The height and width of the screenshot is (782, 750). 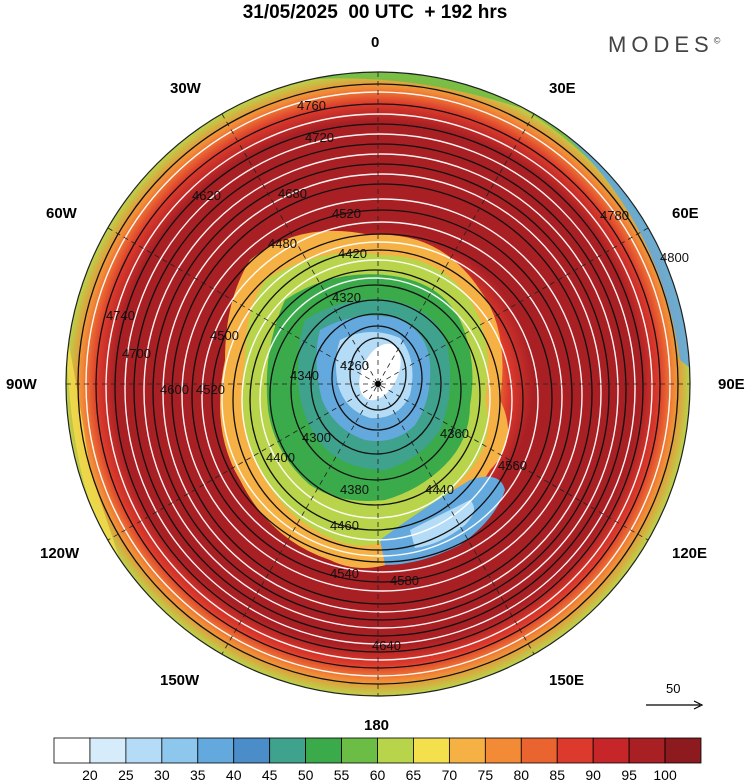 What do you see at coordinates (717, 40) in the screenshot?
I see `brand-mark: ©` at bounding box center [717, 40].